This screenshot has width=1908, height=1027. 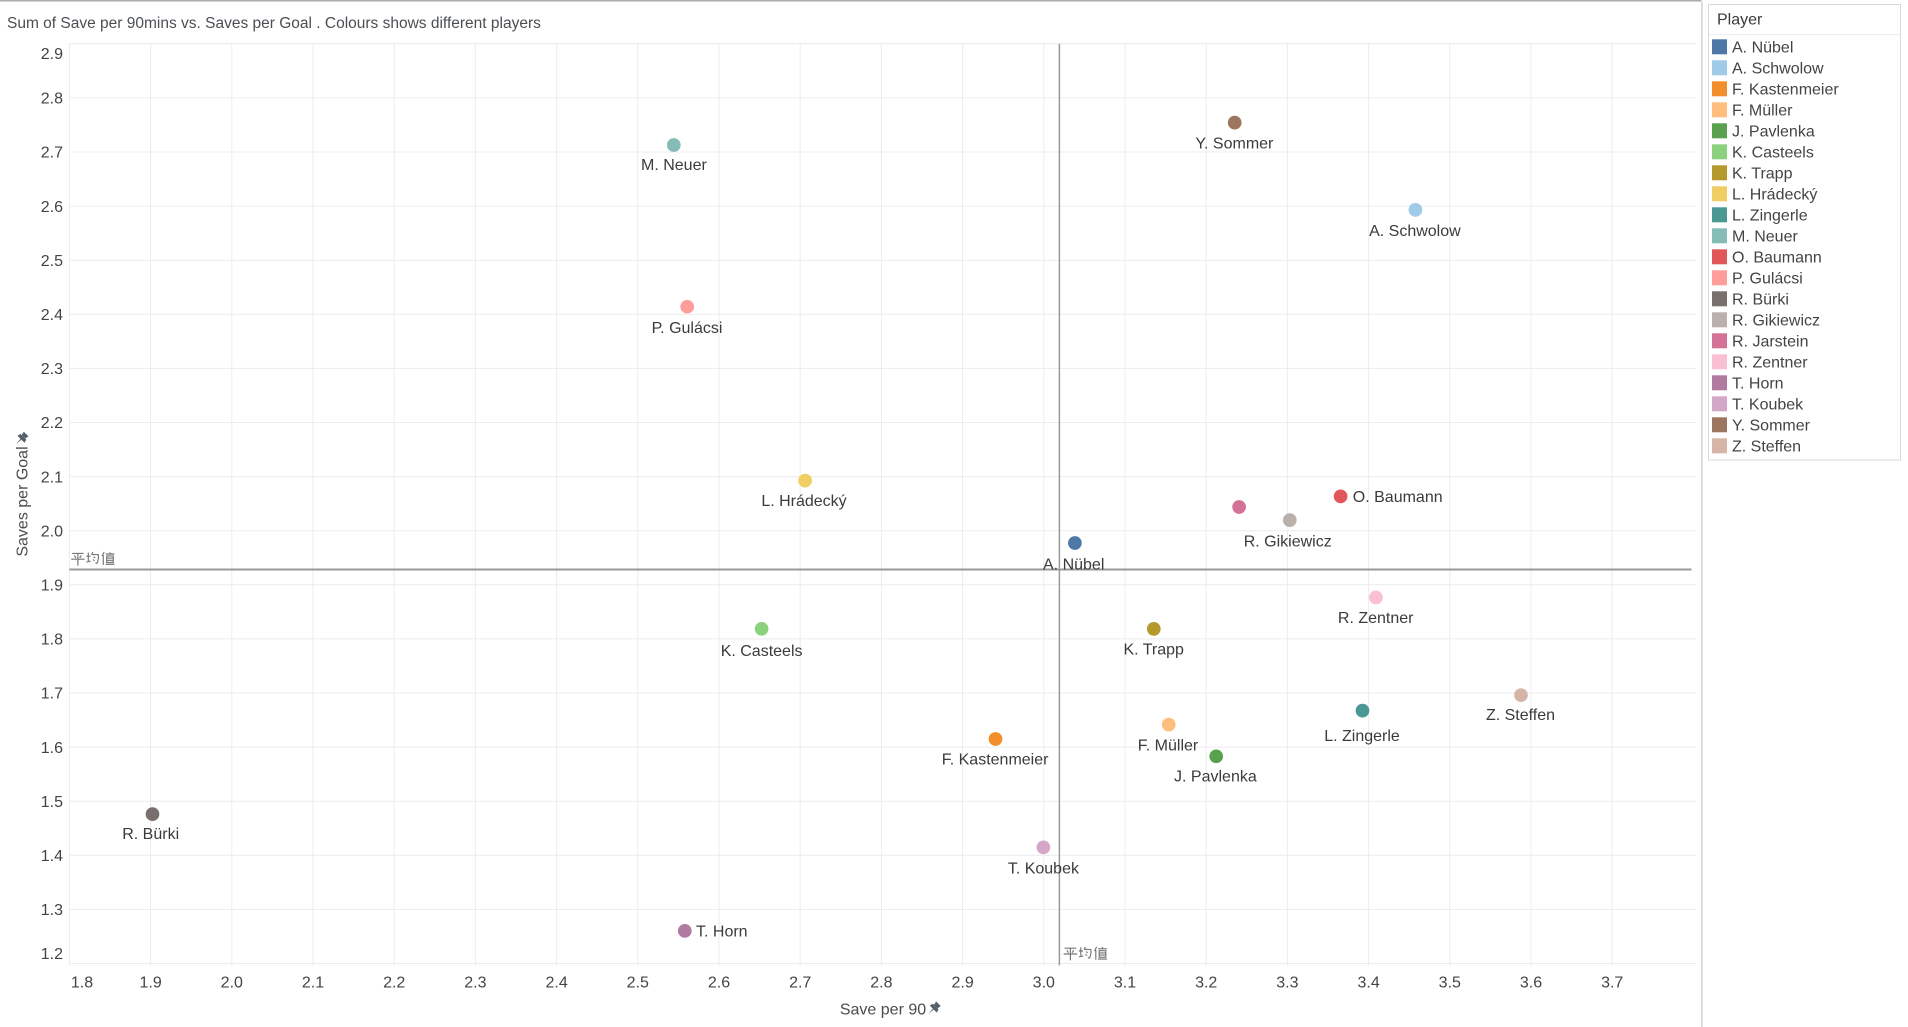 I want to click on svg-text: R. Jarstein, so click(x=1770, y=342).